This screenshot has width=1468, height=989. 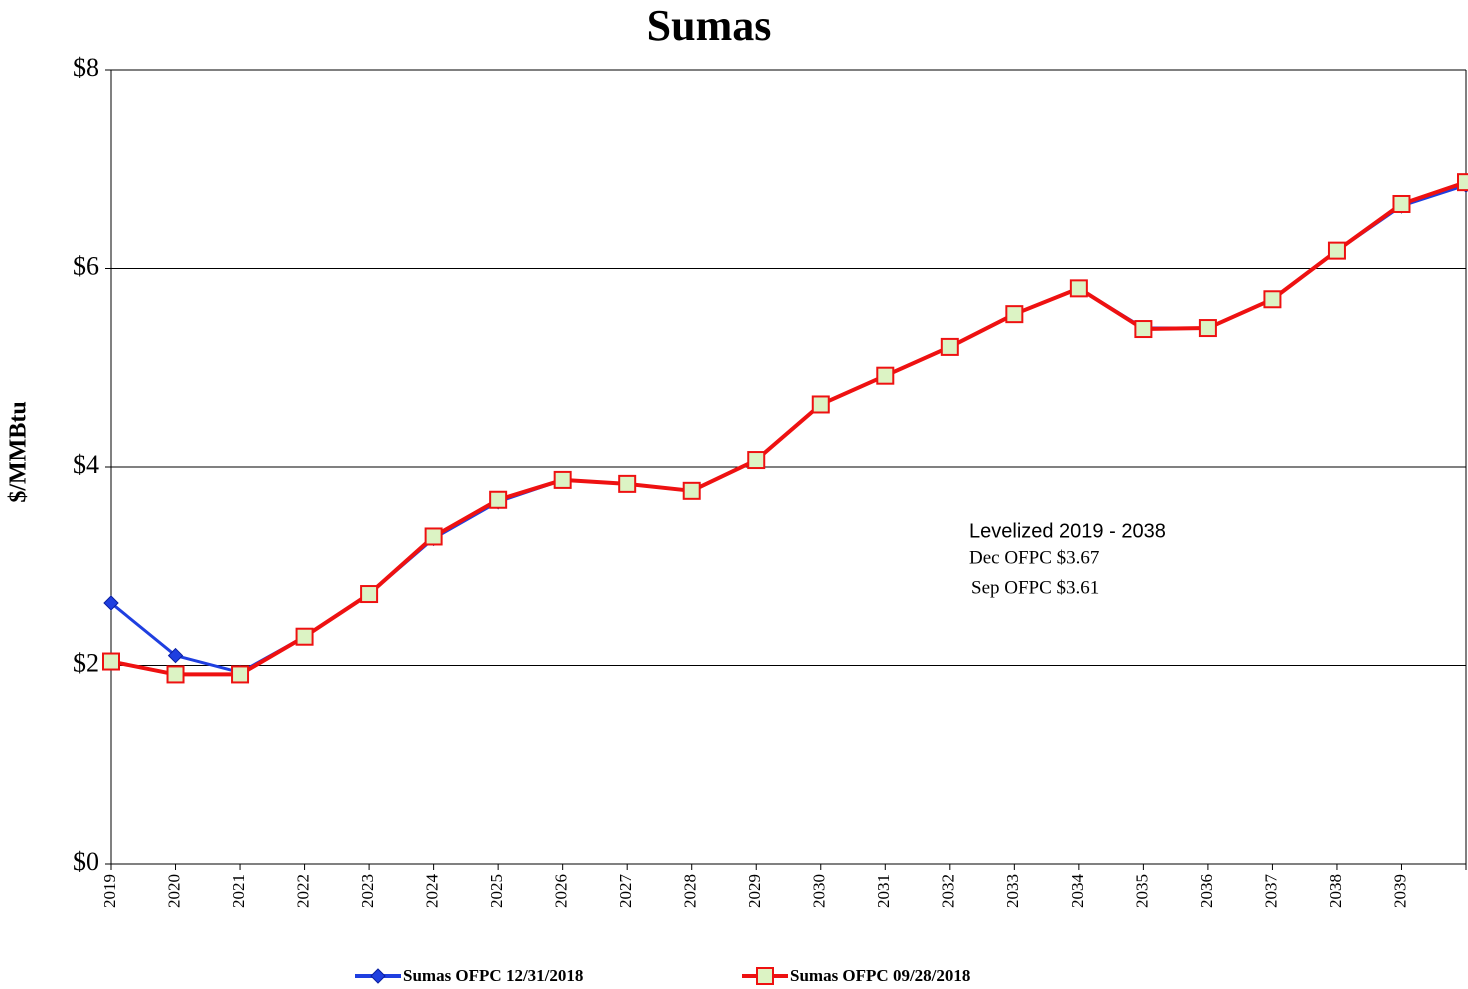 What do you see at coordinates (1067, 531) in the screenshot?
I see `annotation: Levelized 2019 - 2038` at bounding box center [1067, 531].